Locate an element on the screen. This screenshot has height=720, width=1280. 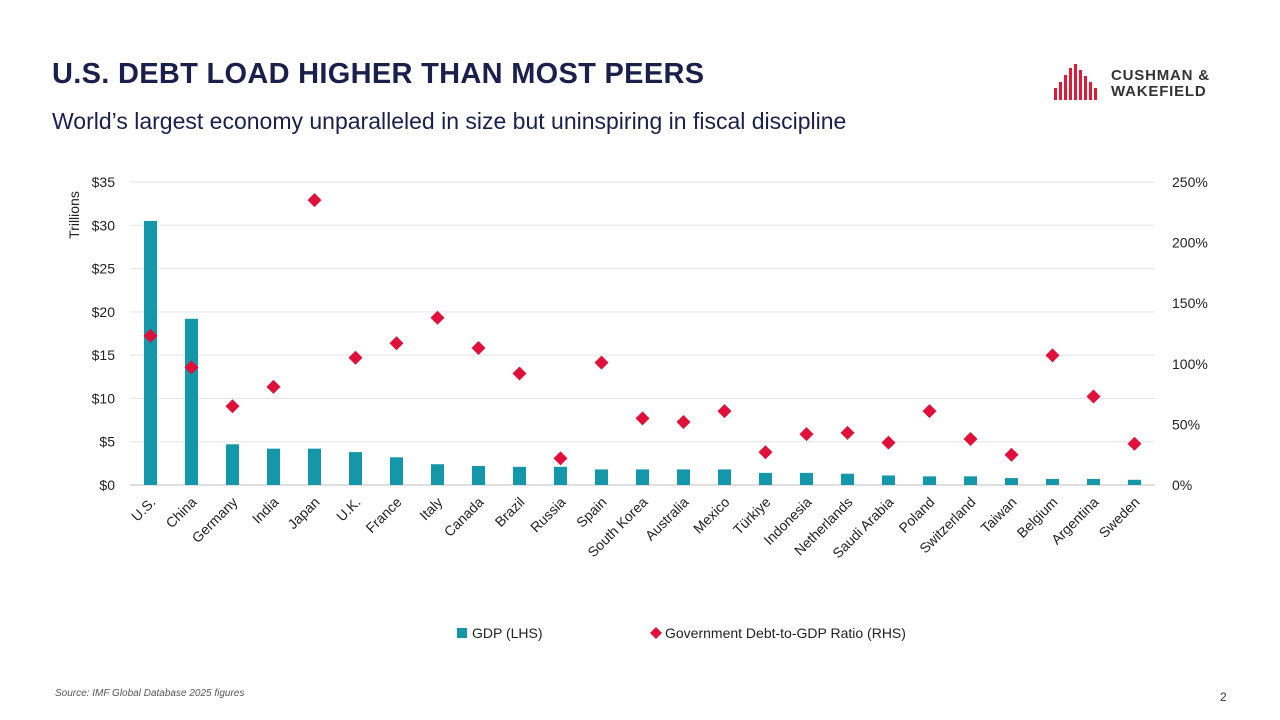
category-label: Italy is located at coordinates (430, 508).